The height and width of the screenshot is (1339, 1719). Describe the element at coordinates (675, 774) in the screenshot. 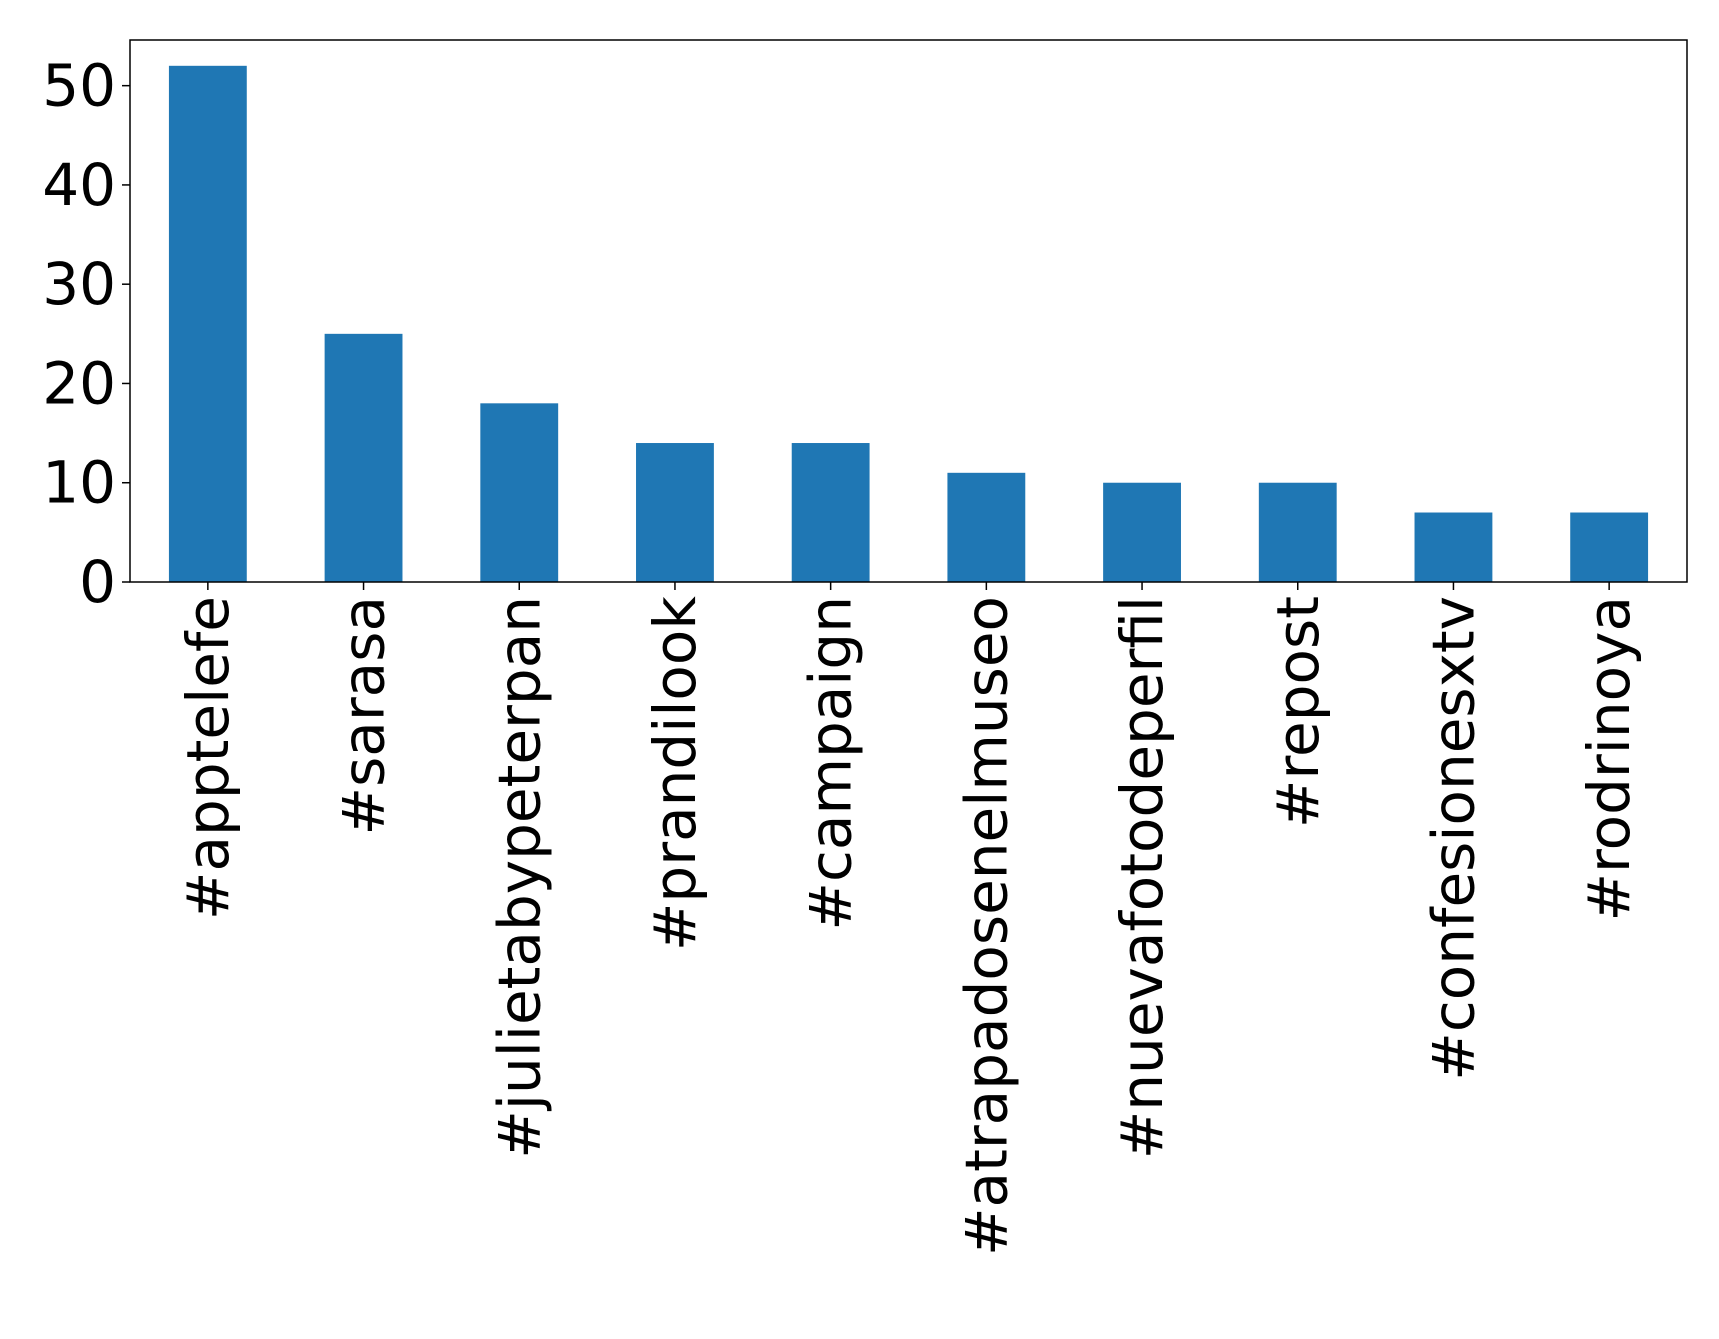

I see `x-tick-label: #prandilook` at that location.